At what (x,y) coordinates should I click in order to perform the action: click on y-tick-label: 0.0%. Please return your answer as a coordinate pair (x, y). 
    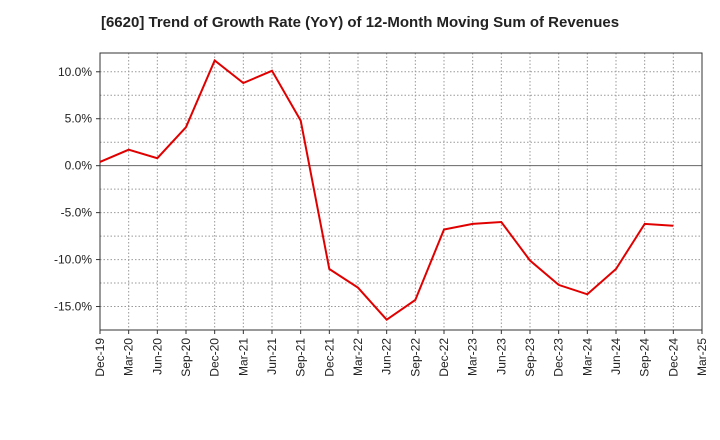
    Looking at the image, I should click on (79, 166).